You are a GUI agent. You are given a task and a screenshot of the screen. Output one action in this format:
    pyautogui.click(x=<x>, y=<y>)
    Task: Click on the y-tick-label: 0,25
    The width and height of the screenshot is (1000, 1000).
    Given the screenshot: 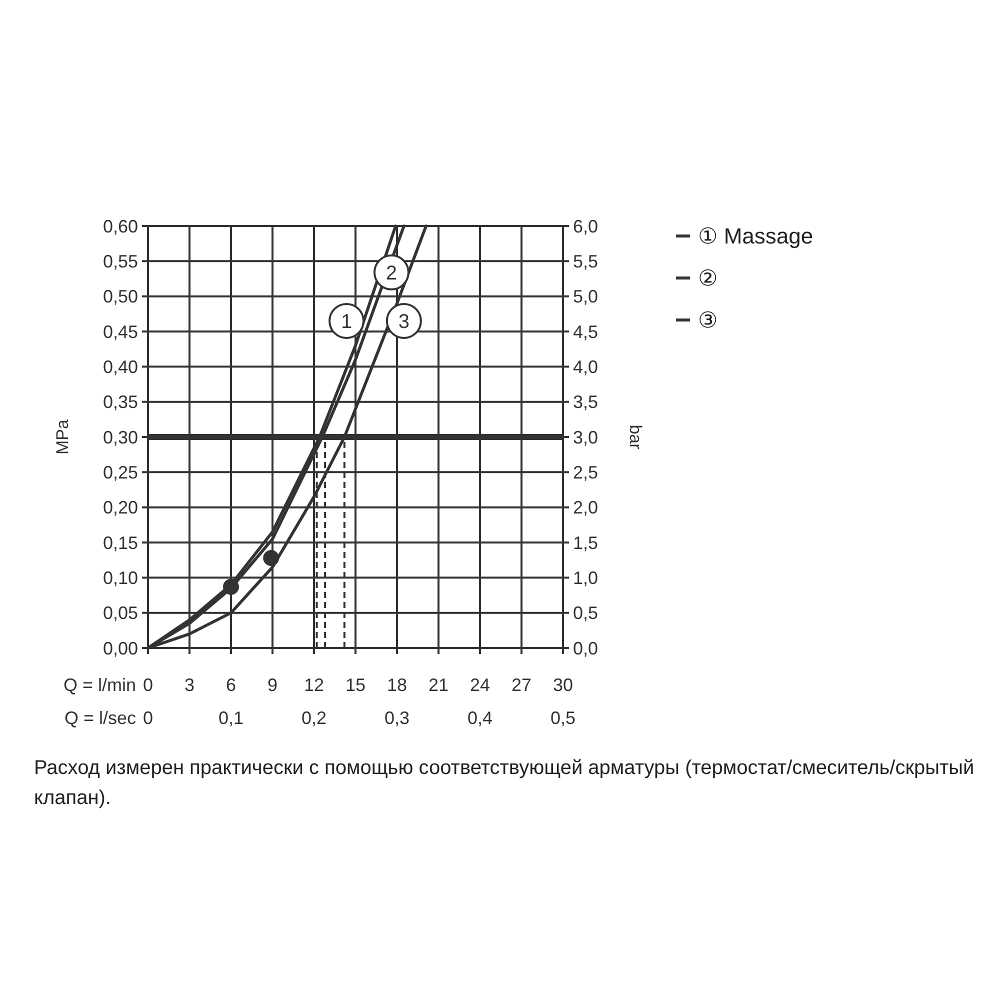 What is the action you would take?
    pyautogui.click(x=120, y=472)
    